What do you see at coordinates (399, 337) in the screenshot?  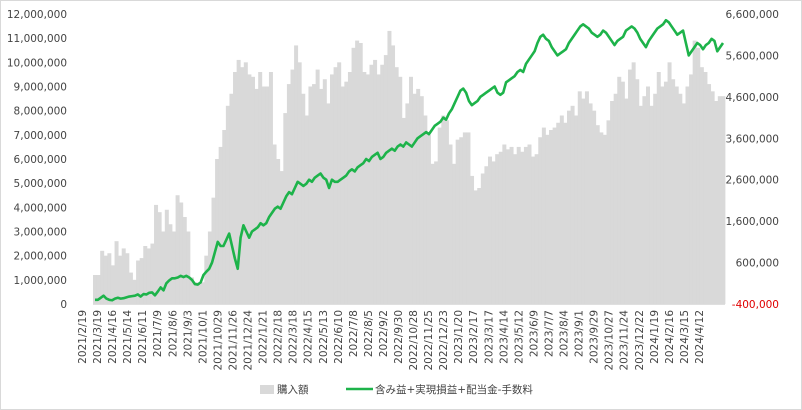 I see `x-tick-label: 2022/9/30` at bounding box center [399, 337].